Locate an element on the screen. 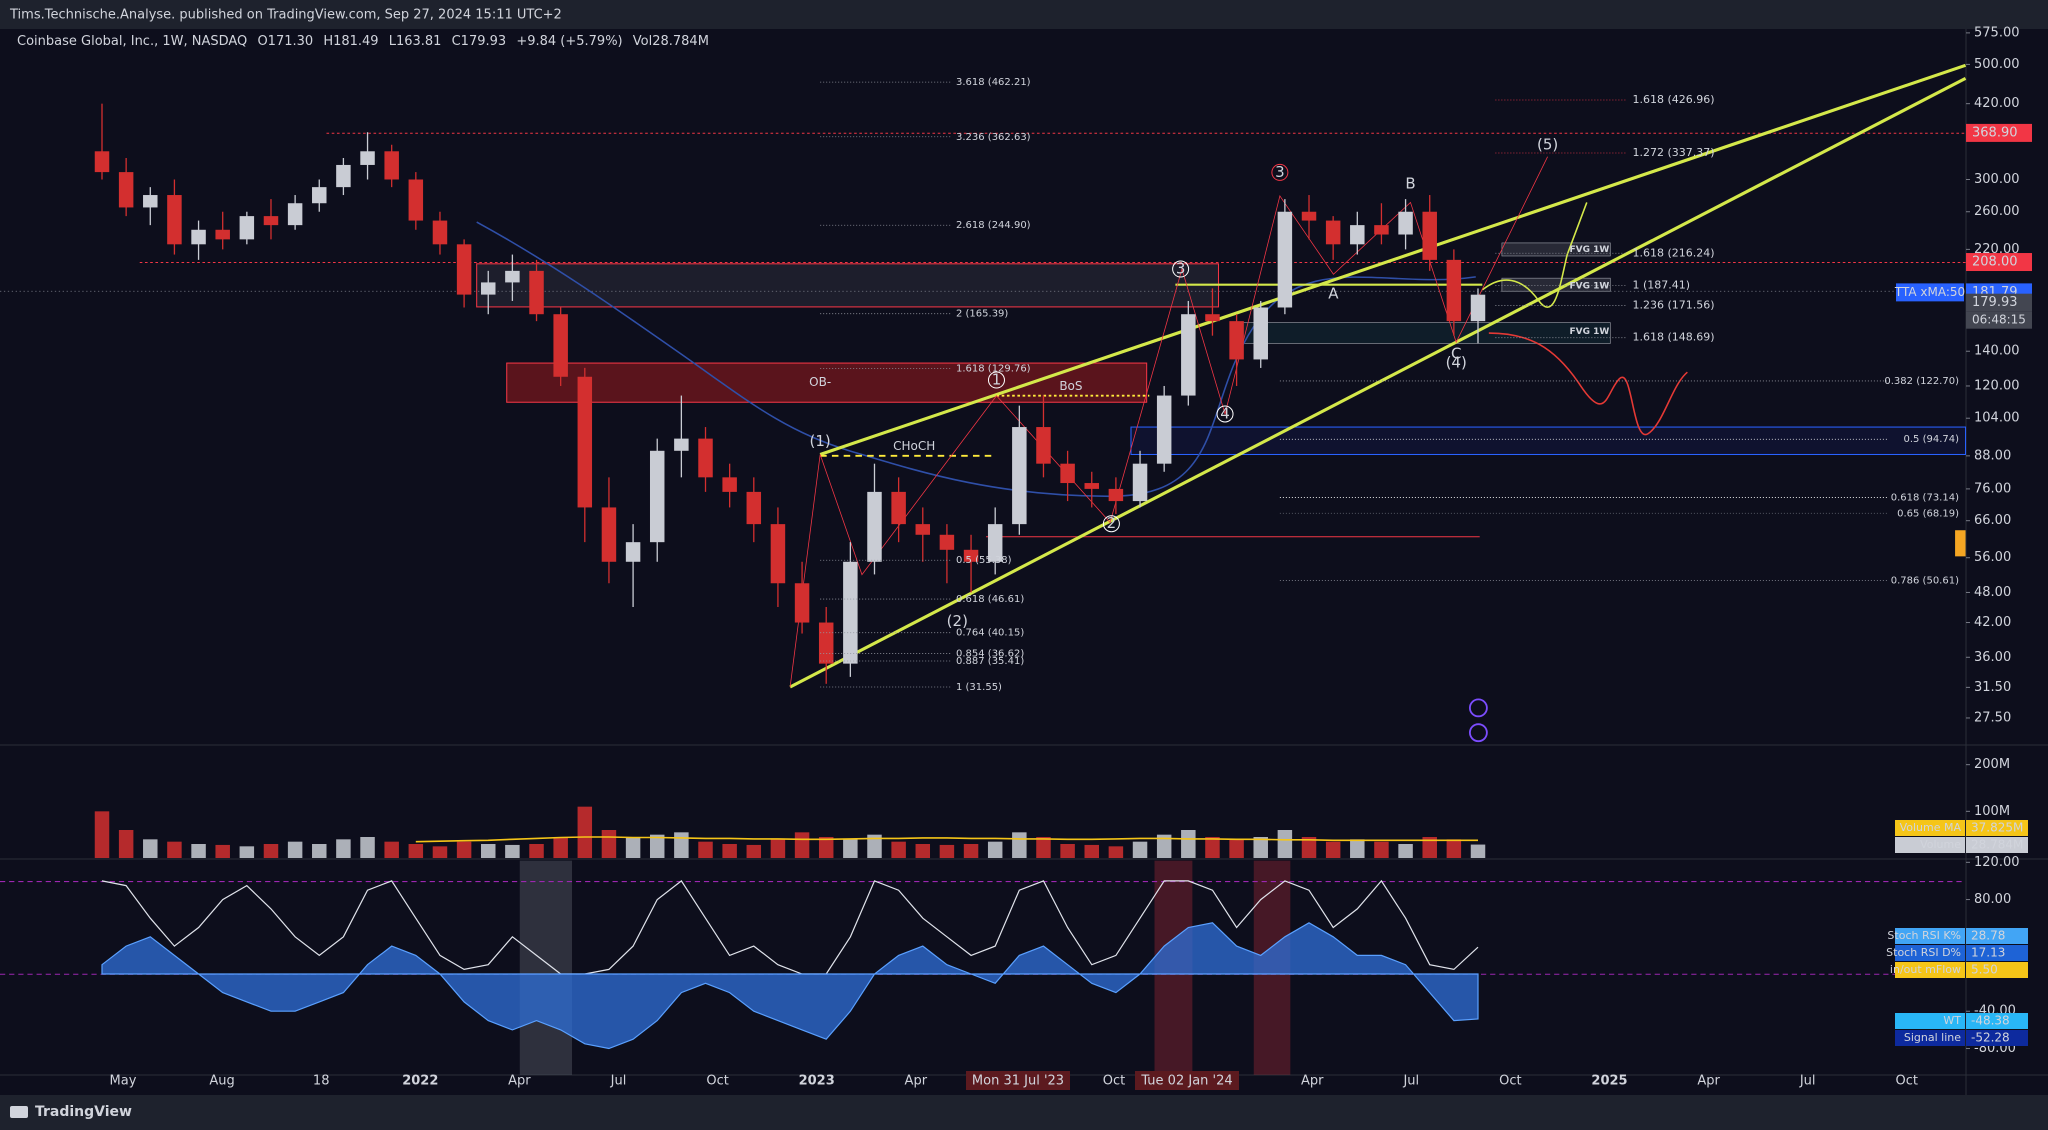 This screenshot has height=1130, width=2048. annotation: OB- is located at coordinates (820, 382).